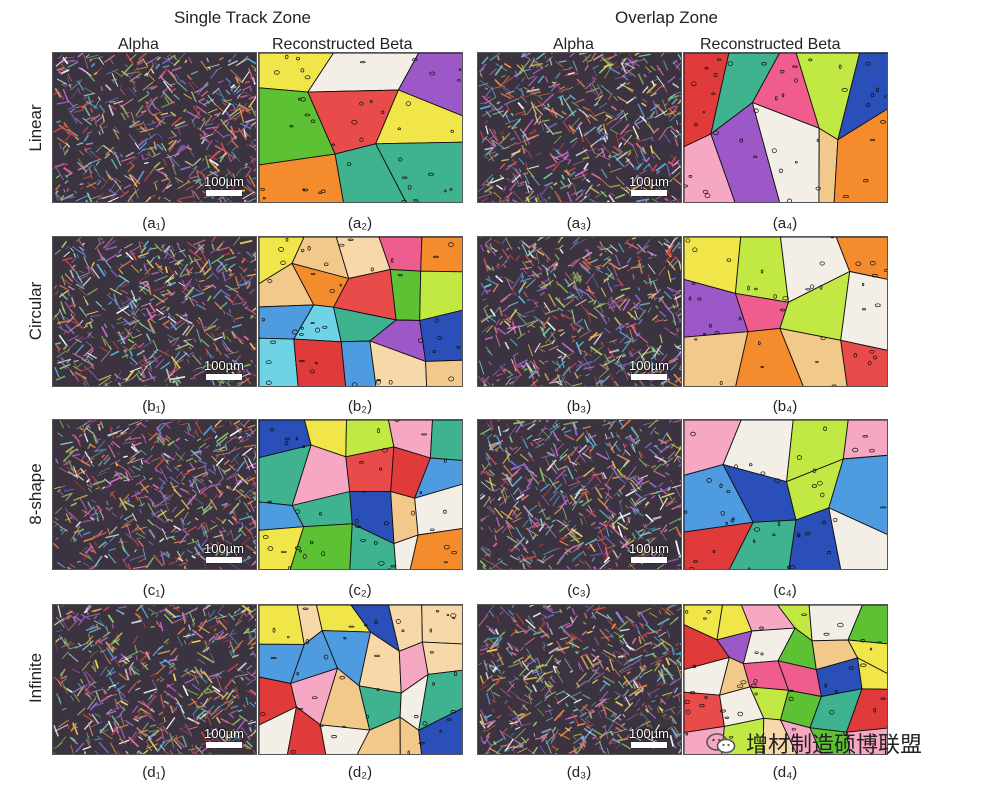 This screenshot has height=785, width=981. I want to click on row-label-infinite: Infinite, so click(35, 678).